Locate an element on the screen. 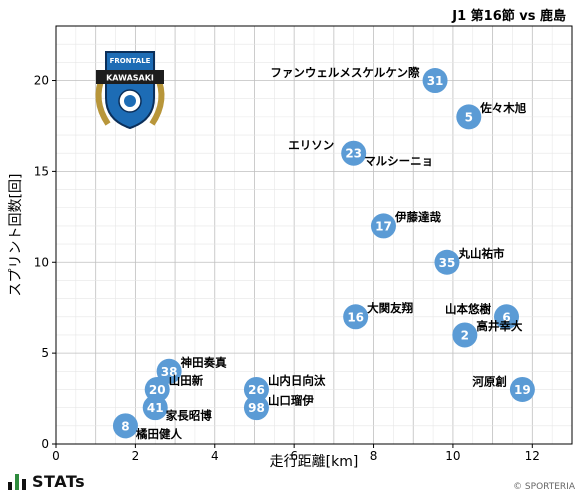 This screenshot has width=583, height=496. point-number-label: 31 is located at coordinates (435, 81).